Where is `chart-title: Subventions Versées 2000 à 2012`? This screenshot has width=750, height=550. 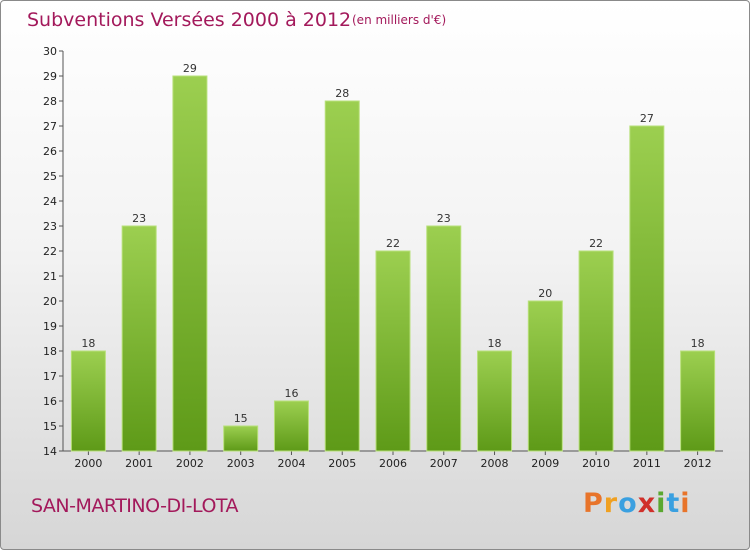
chart-title: Subventions Versées 2000 à 2012 is located at coordinates (189, 20).